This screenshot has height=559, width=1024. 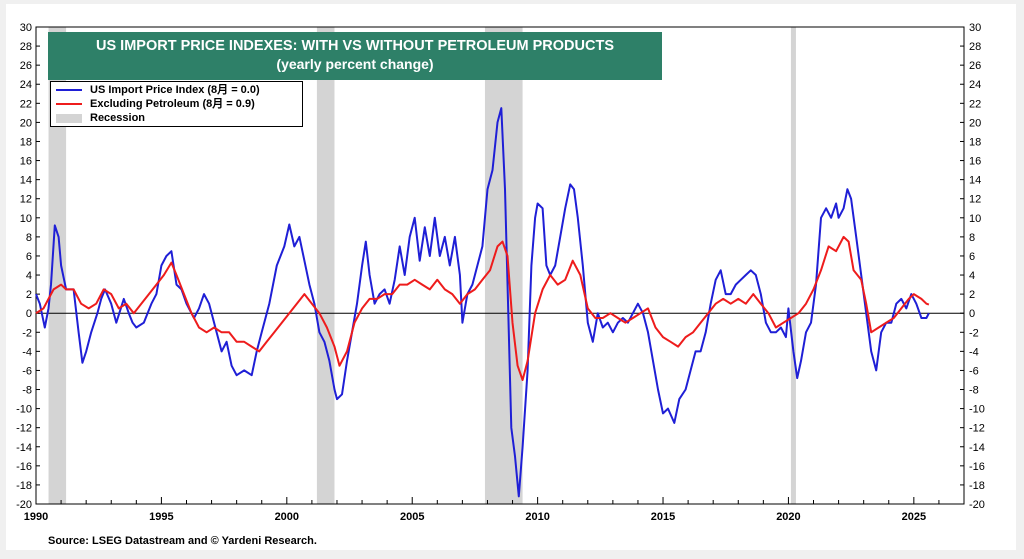 What do you see at coordinates (118, 118) in the screenshot?
I see `legend-label-recession: Recession` at bounding box center [118, 118].